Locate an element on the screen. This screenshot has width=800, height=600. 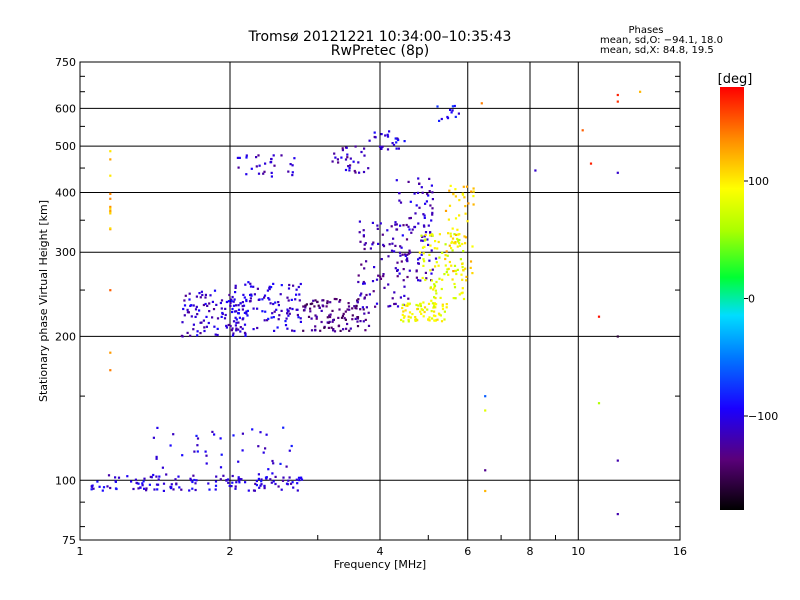
y-tick-label: 100 is located at coordinates (65, 480).